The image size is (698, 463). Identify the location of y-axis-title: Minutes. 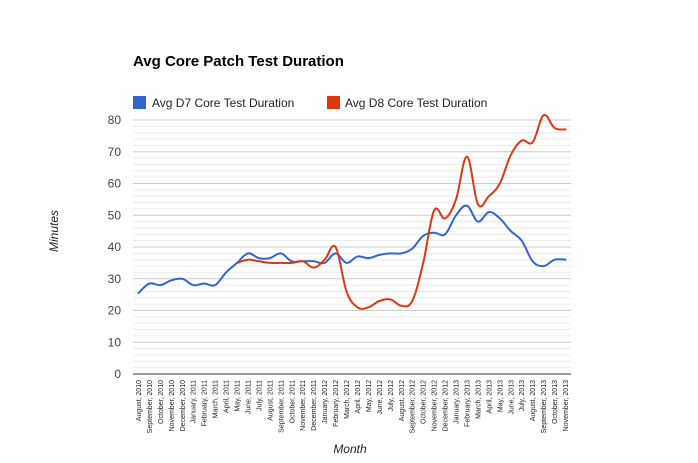
(54, 231).